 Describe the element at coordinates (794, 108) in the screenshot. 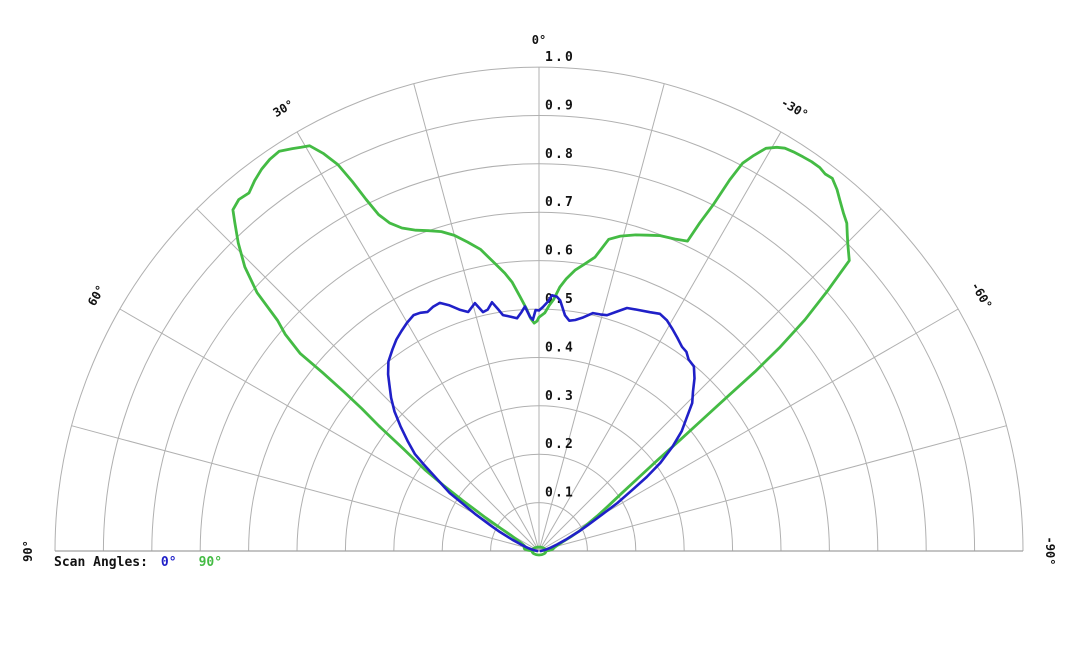

I see `angle-tick-label: -30°` at that location.